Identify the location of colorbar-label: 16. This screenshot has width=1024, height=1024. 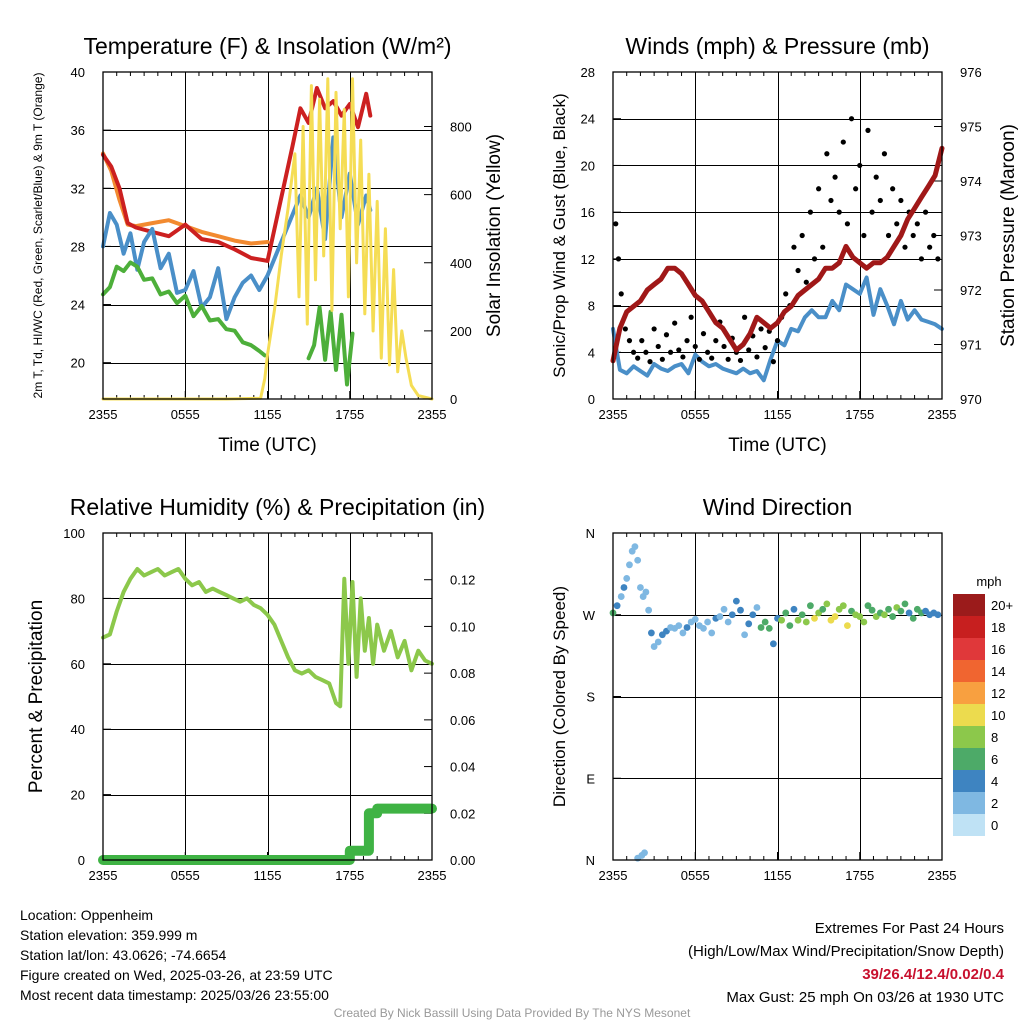
(998, 649).